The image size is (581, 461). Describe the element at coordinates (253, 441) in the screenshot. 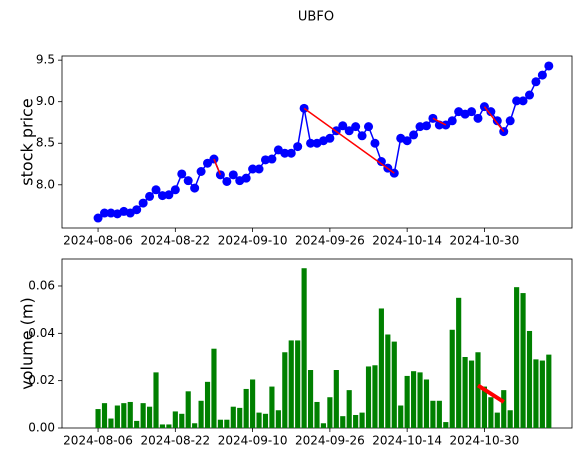

I see `x-tick-label: 2024-09-10` at that location.